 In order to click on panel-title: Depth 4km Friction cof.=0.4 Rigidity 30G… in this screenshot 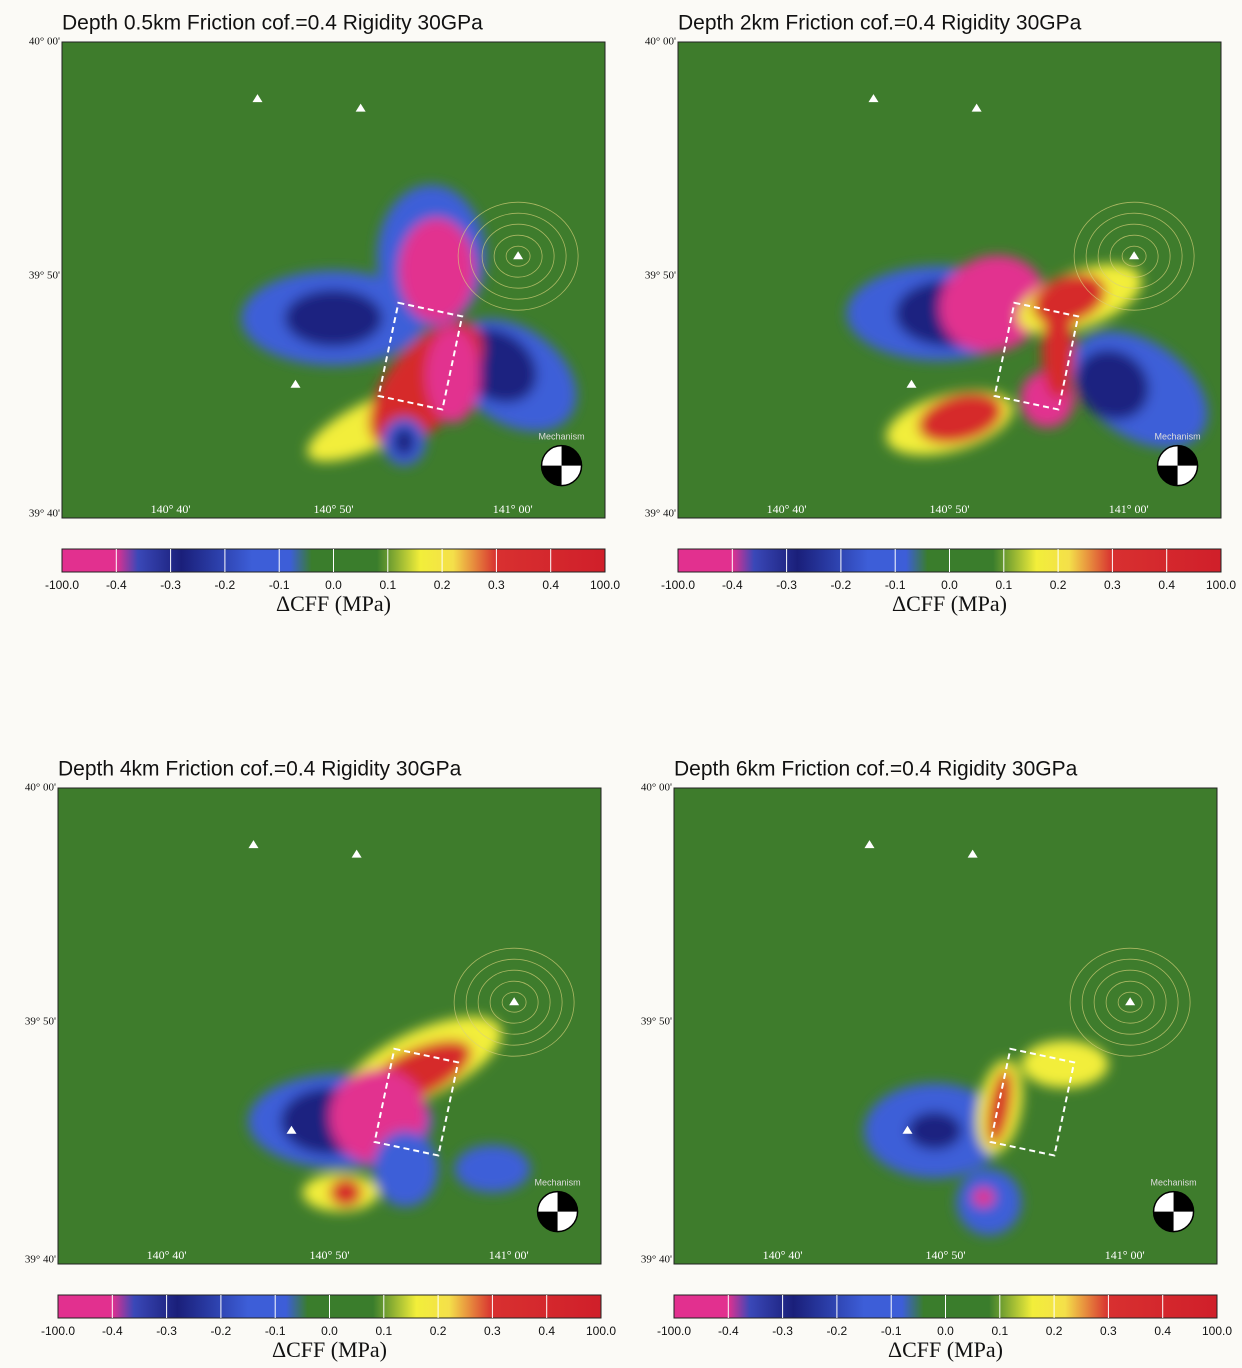, I will do `click(260, 769)`.